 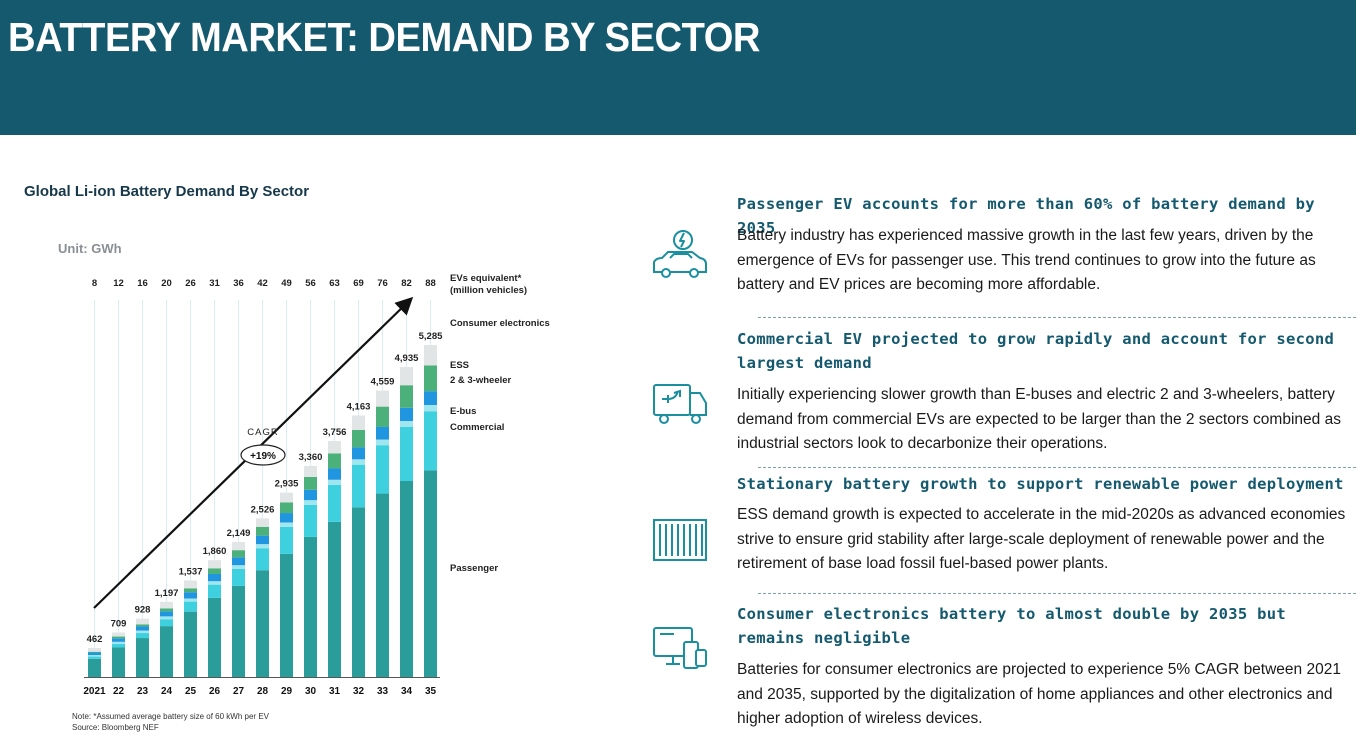 I want to click on x-tick-label: 30, so click(x=311, y=691).